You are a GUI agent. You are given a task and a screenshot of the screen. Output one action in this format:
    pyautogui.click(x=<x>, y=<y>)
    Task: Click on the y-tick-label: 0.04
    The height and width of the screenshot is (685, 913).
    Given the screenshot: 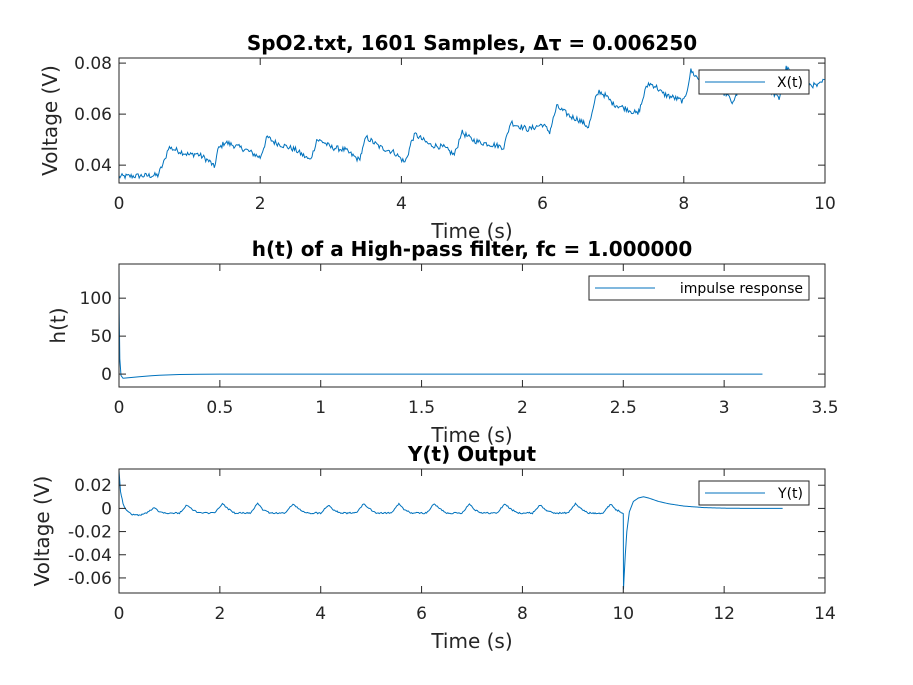 What is the action you would take?
    pyautogui.click(x=93, y=166)
    